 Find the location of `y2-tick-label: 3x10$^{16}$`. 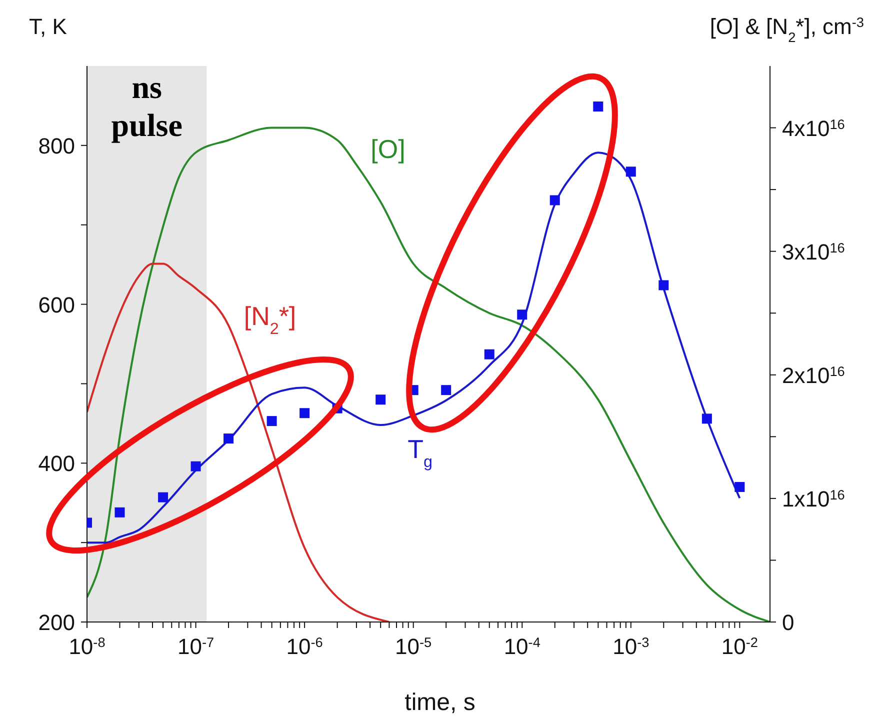

y2-tick-label: 3x10$^{16}$ is located at coordinates (813, 251).